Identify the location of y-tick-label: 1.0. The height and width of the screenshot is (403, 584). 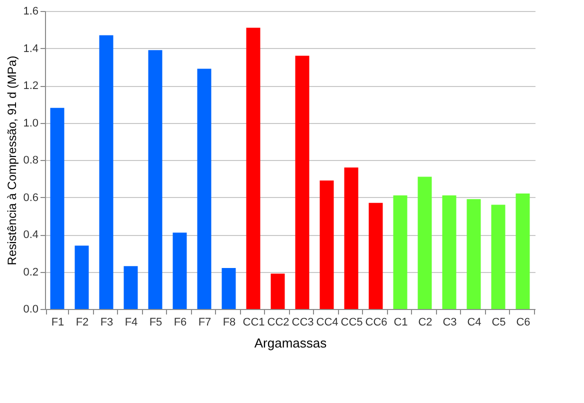
(30, 123).